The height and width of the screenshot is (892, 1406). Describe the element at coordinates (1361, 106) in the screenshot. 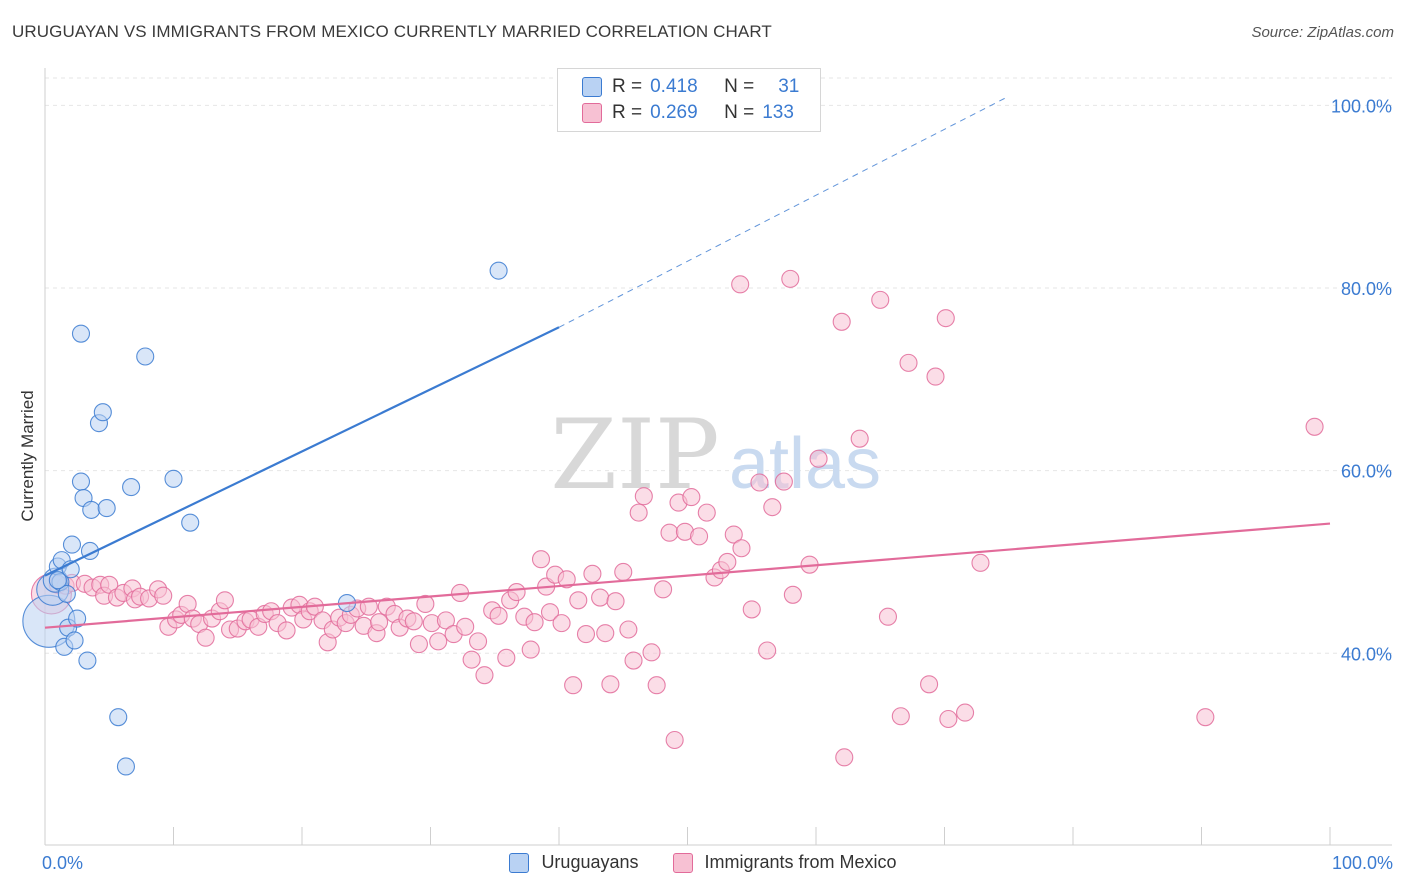

I see `y-tick-label: 100.0%` at that location.